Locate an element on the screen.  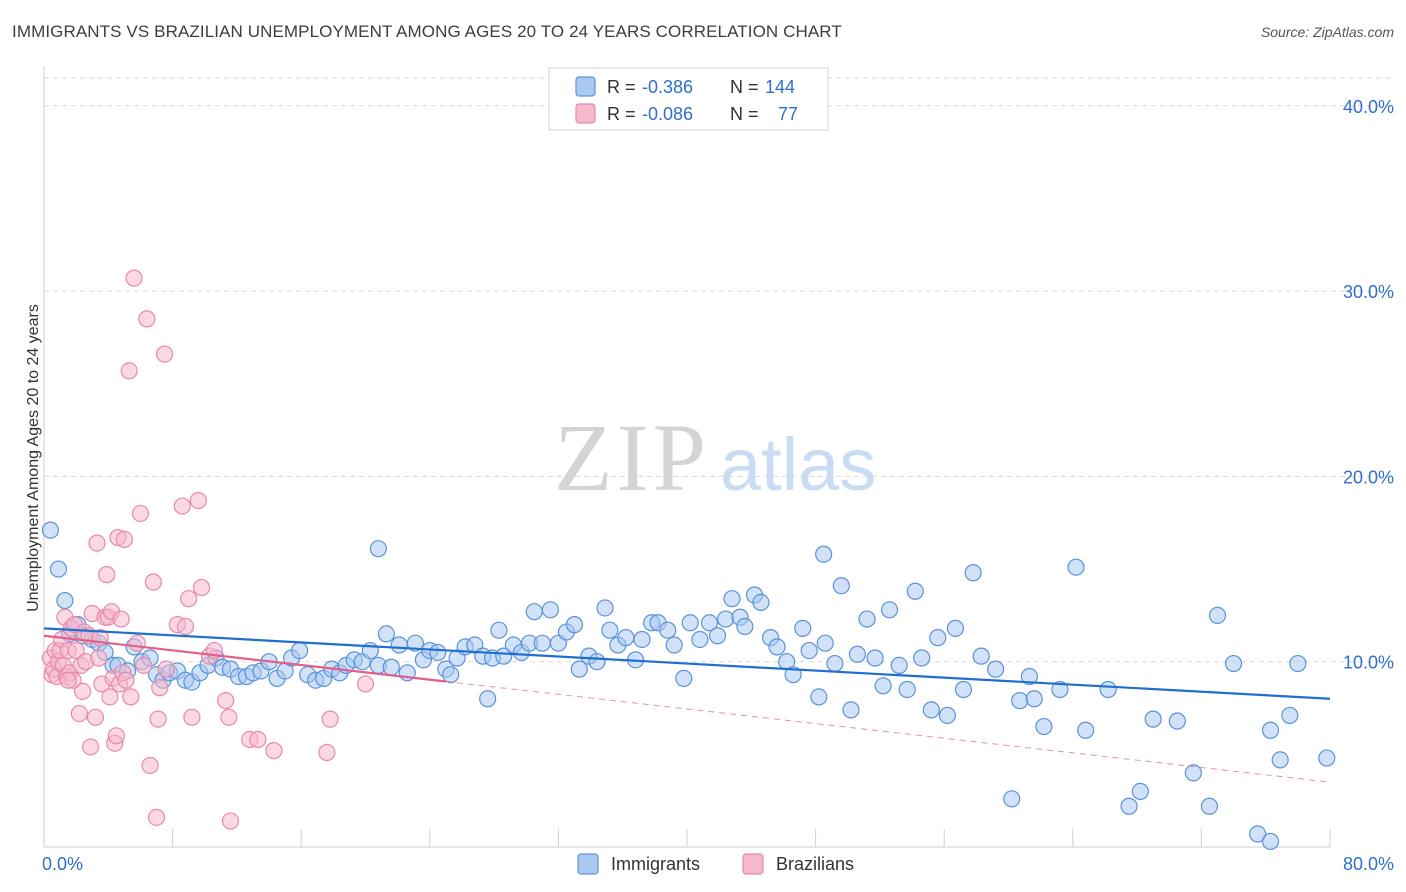
legend-n-value: 77 is located at coordinates (788, 114).